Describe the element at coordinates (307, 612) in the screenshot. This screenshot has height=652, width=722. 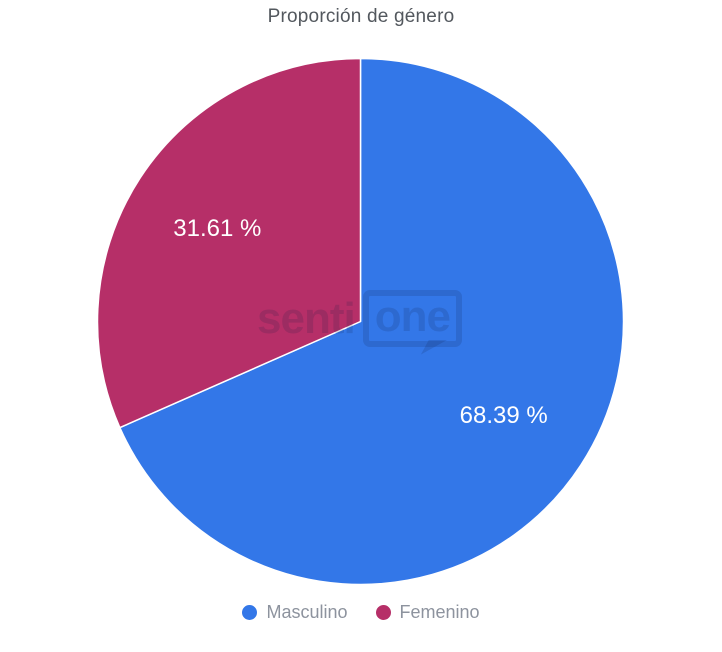
I see `legend-label: Masculino` at that location.